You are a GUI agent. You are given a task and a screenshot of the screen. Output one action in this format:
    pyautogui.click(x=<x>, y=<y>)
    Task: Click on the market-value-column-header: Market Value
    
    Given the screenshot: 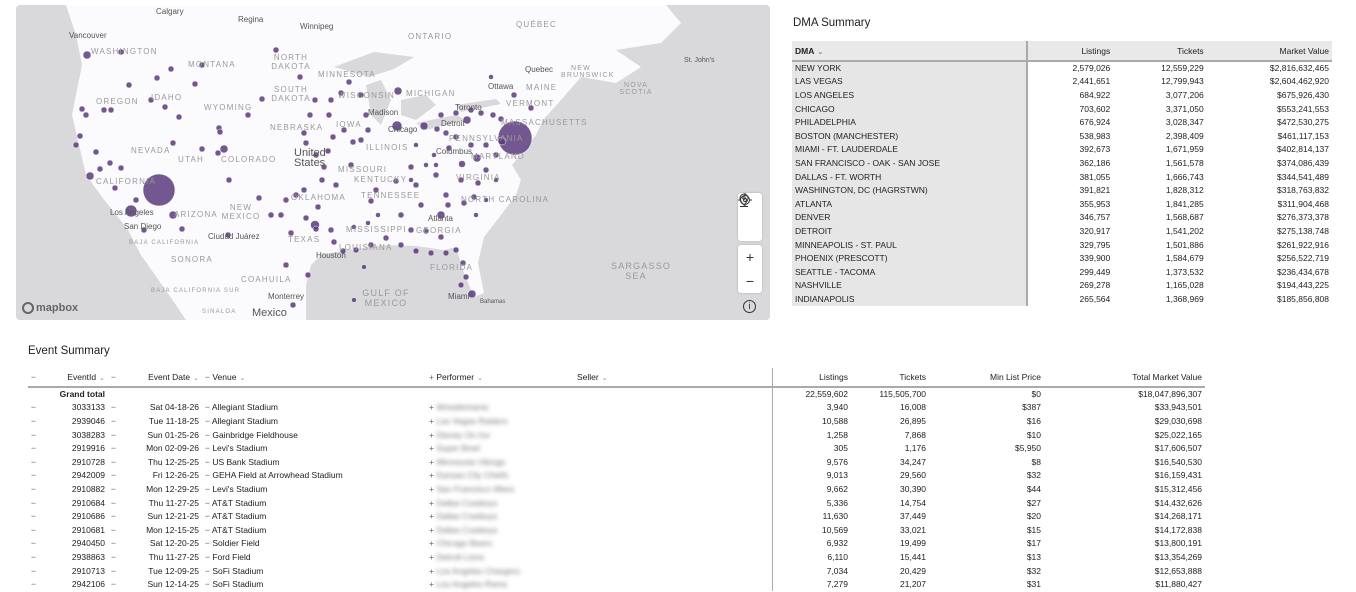 What is the action you would take?
    pyautogui.click(x=1269, y=51)
    